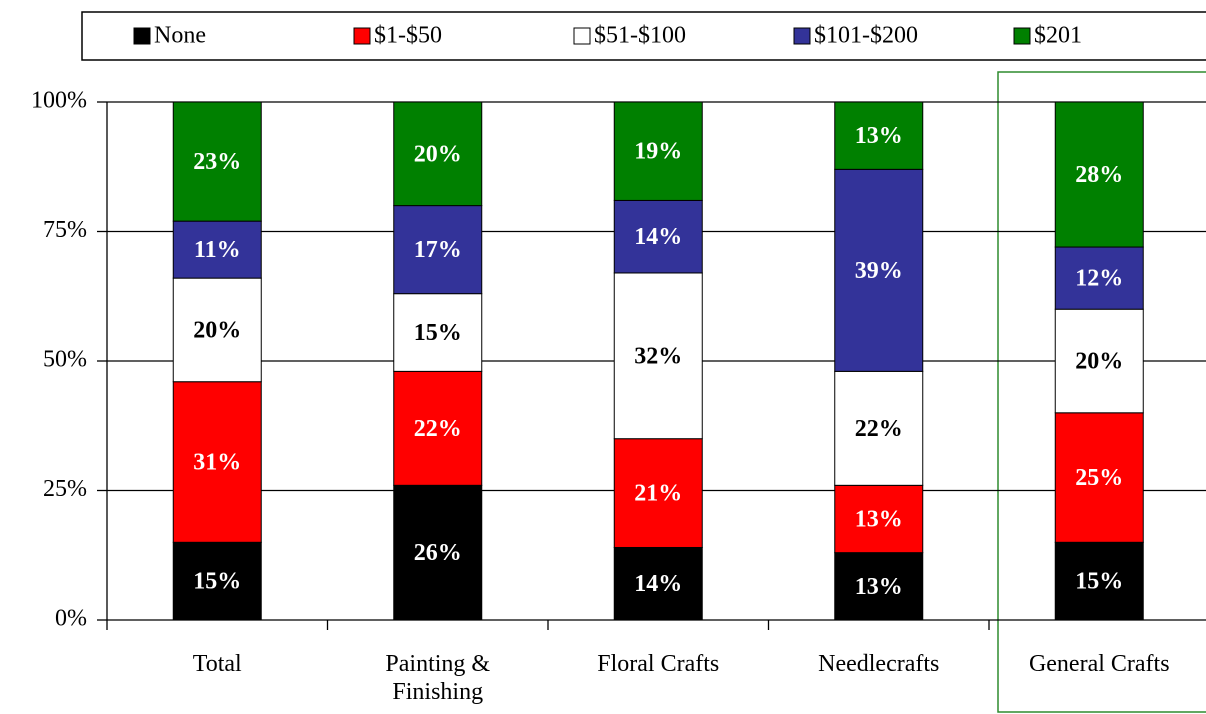  I want to click on data-label: 31%, so click(217, 463).